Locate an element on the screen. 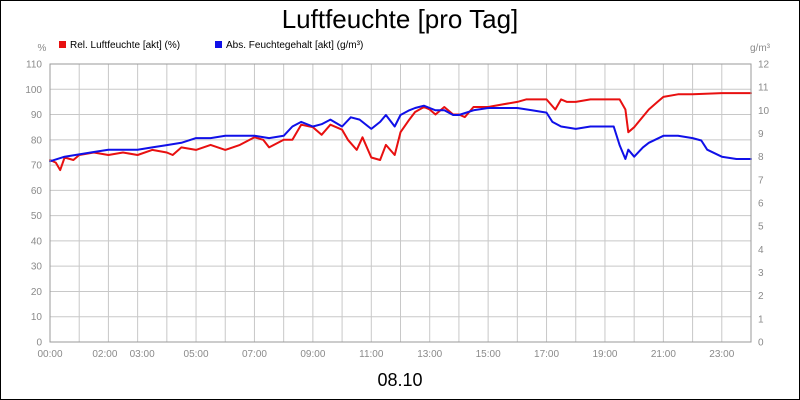 The height and width of the screenshot is (400, 800). y-left-tick-label: 0 is located at coordinates (39, 343).